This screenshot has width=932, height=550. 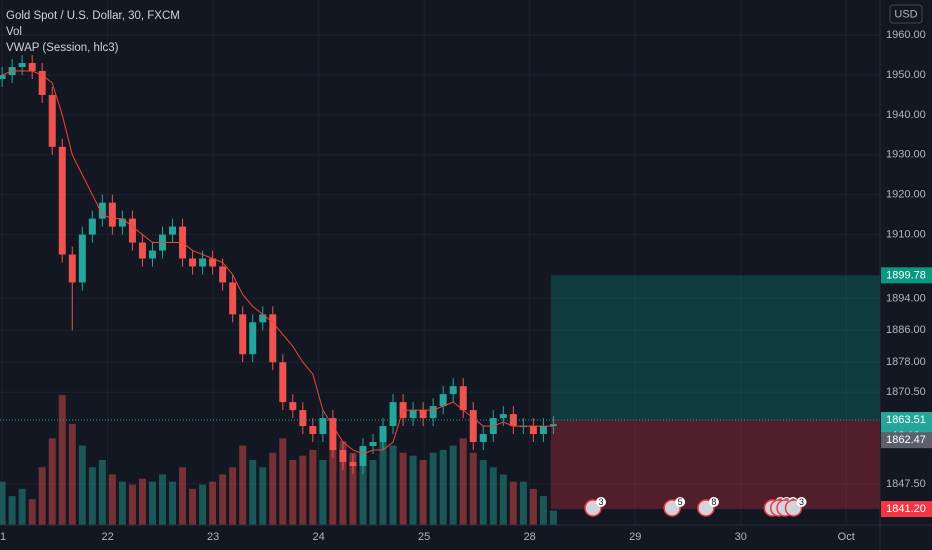 I want to click on event-count: 5, so click(x=680, y=502).